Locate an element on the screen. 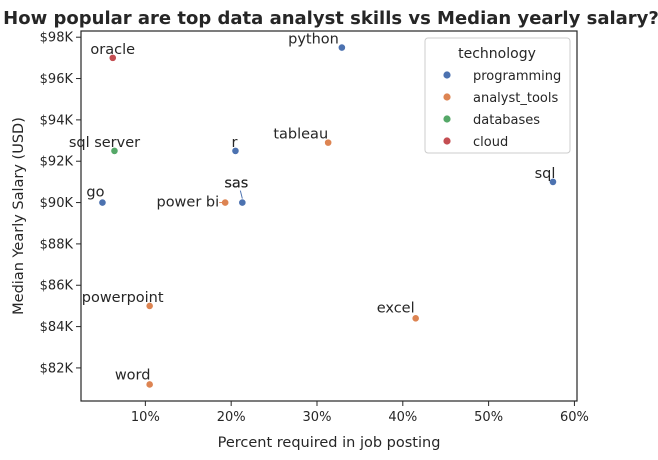 This screenshot has height=460, width=658. point-label: tableau is located at coordinates (300, 135).